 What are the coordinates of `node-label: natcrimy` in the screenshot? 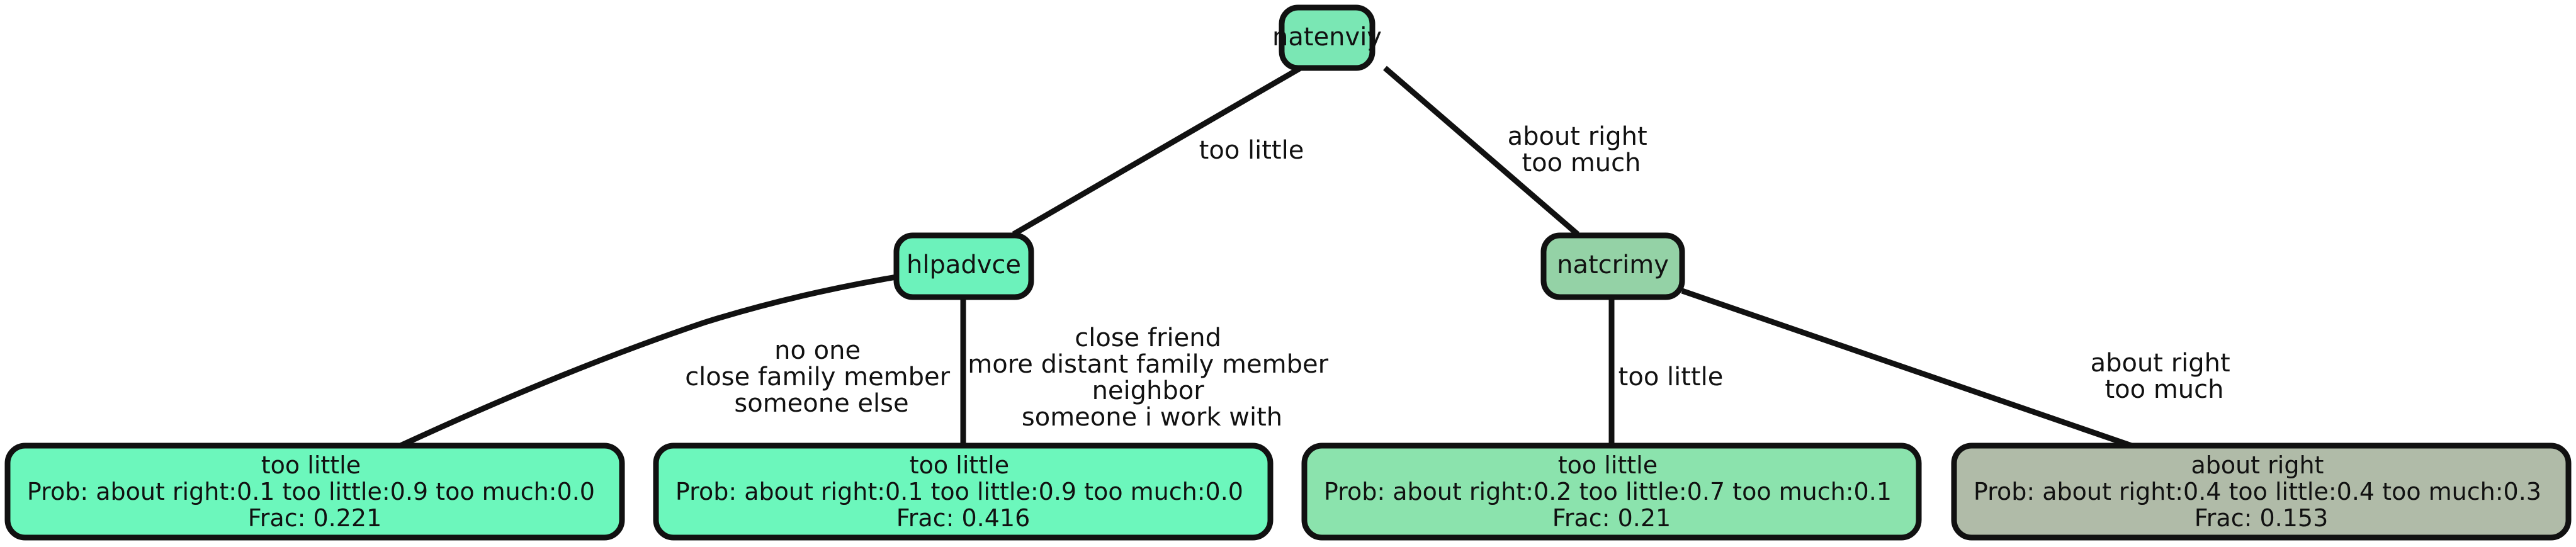 It's located at (1613, 265).